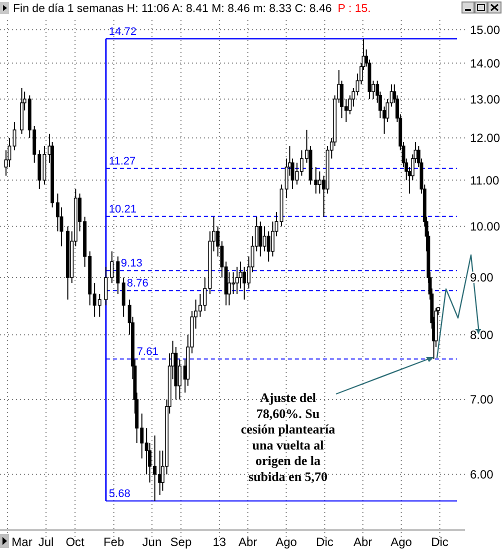 Image resolution: width=503 pixels, height=550 pixels. What do you see at coordinates (482, 335) in the screenshot?
I see `y-tick-label: 8.00` at bounding box center [482, 335].